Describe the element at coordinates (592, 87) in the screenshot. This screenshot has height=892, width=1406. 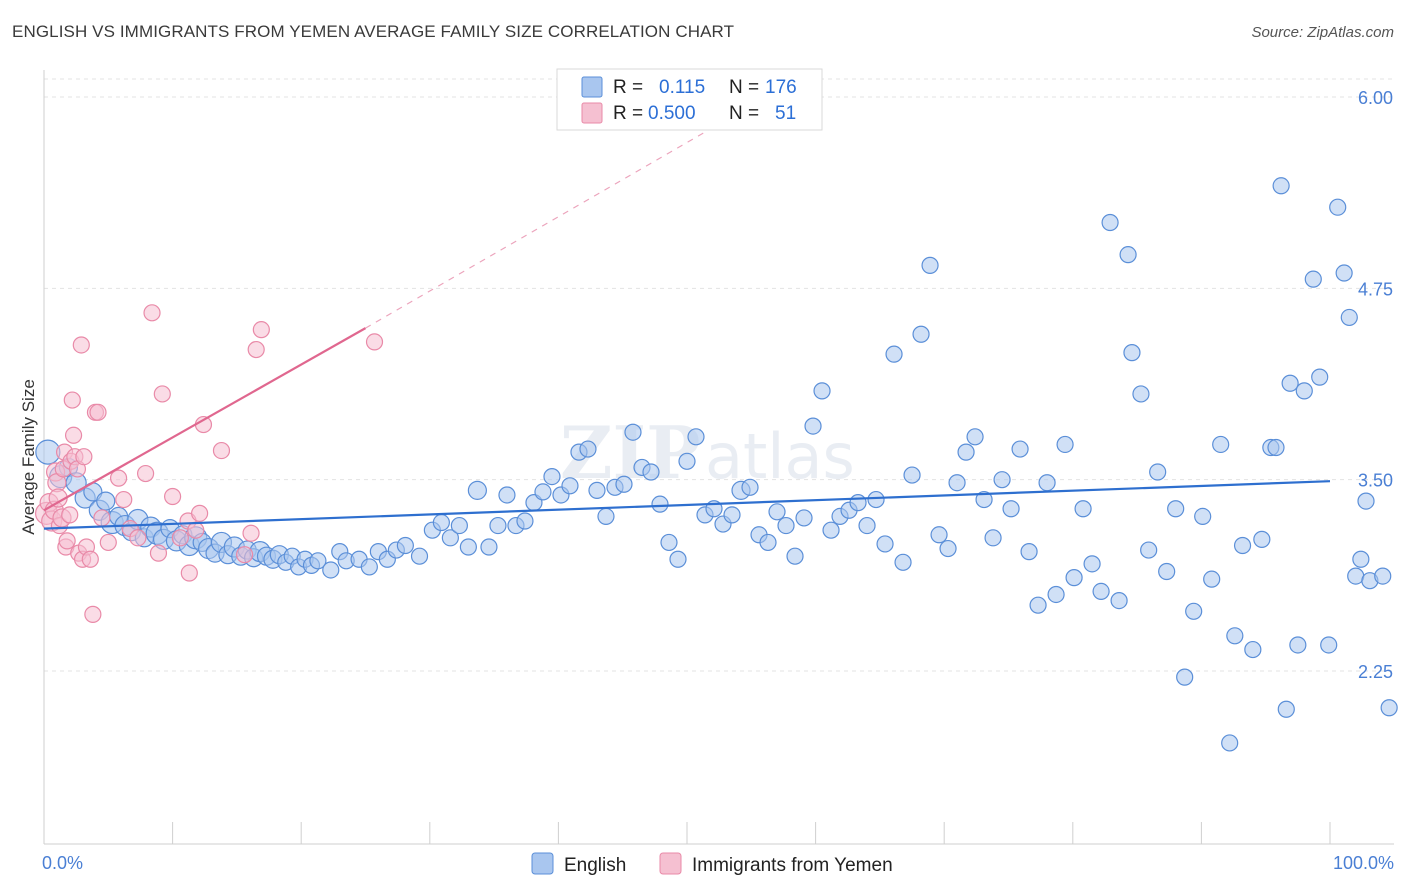
I see `legend-swatch-english` at that location.